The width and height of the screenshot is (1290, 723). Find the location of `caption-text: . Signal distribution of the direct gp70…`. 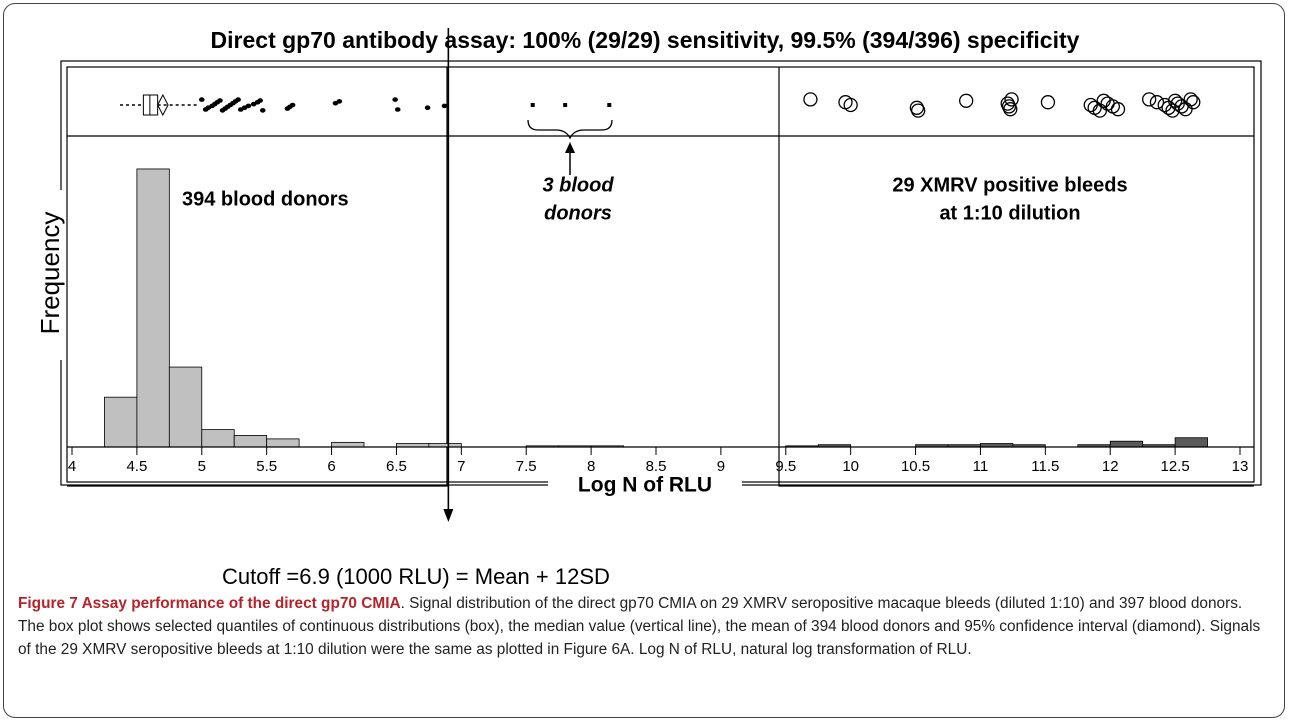

caption-text: . Signal distribution of the direct gp70… is located at coordinates (639, 626).